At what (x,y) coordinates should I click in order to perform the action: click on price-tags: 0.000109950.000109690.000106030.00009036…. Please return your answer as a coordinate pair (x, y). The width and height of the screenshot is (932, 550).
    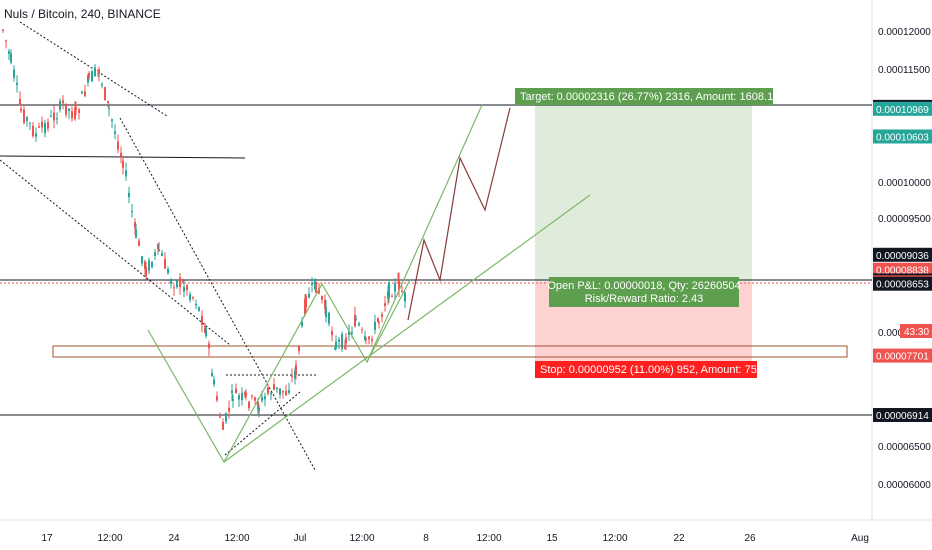
    Looking at the image, I should click on (902, 260).